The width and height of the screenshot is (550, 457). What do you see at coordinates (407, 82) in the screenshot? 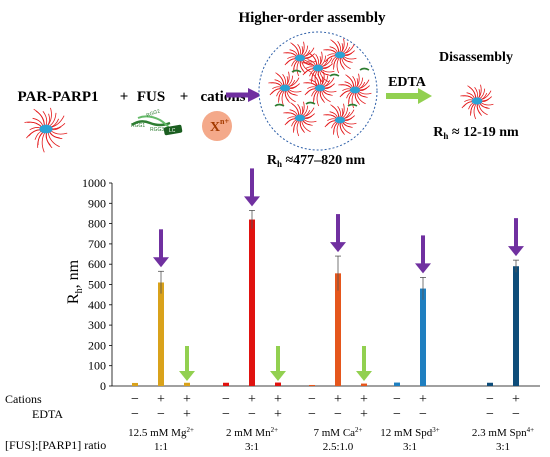
I see `edta-arrow-label: EDTA` at bounding box center [407, 82].